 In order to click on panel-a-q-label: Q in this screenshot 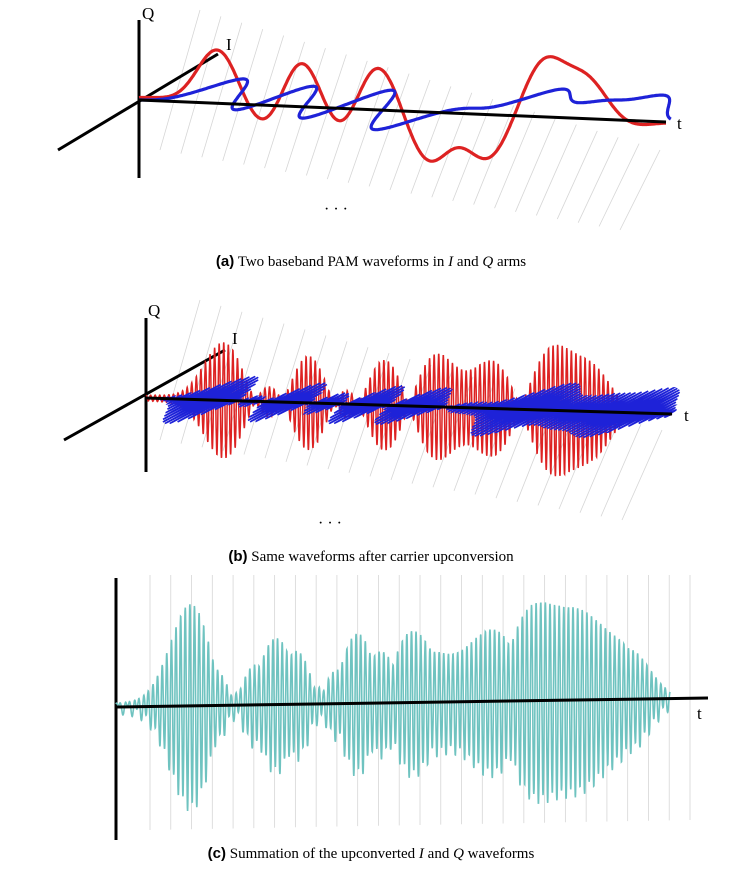, I will do `click(148, 13)`.